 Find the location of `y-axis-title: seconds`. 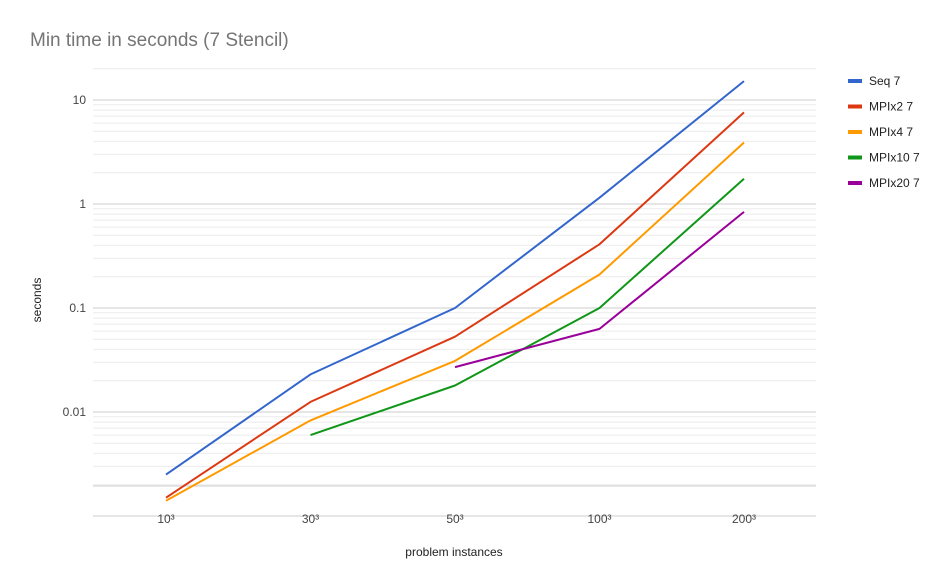

y-axis-title: seconds is located at coordinates (37, 300).